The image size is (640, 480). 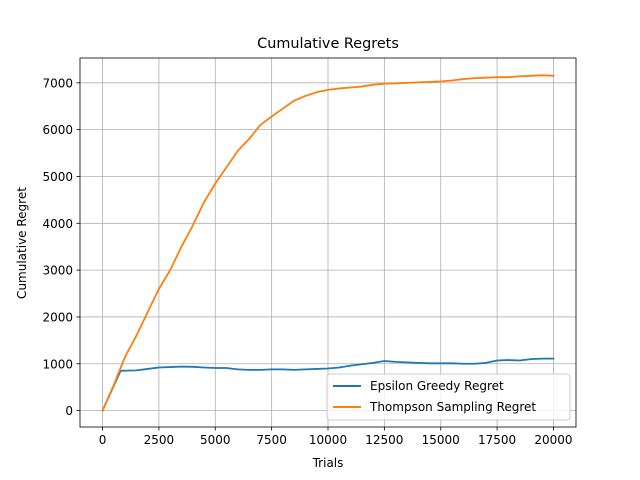 What do you see at coordinates (441, 440) in the screenshot?
I see `x-tick-label: 15000` at bounding box center [441, 440].